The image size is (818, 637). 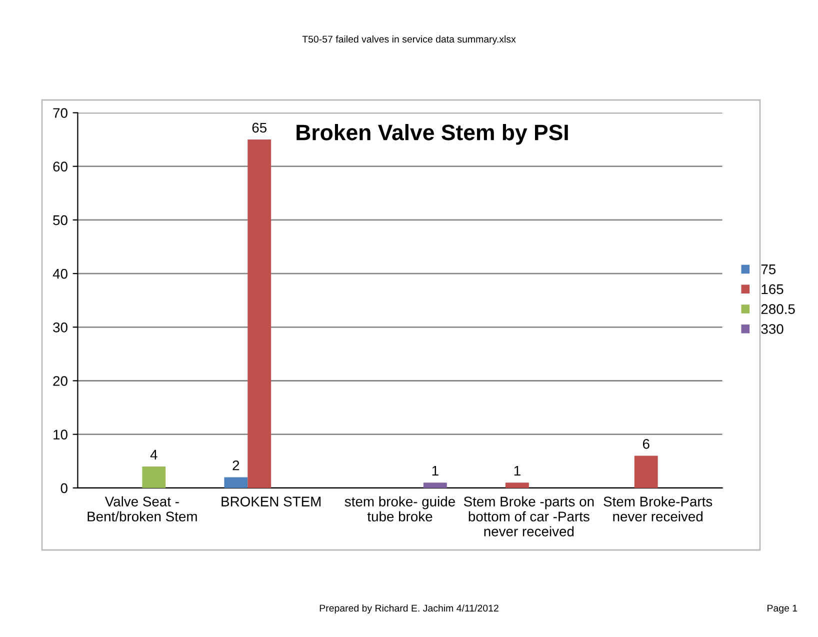 What do you see at coordinates (60, 167) in the screenshot?
I see `y-tick-label: 60` at bounding box center [60, 167].